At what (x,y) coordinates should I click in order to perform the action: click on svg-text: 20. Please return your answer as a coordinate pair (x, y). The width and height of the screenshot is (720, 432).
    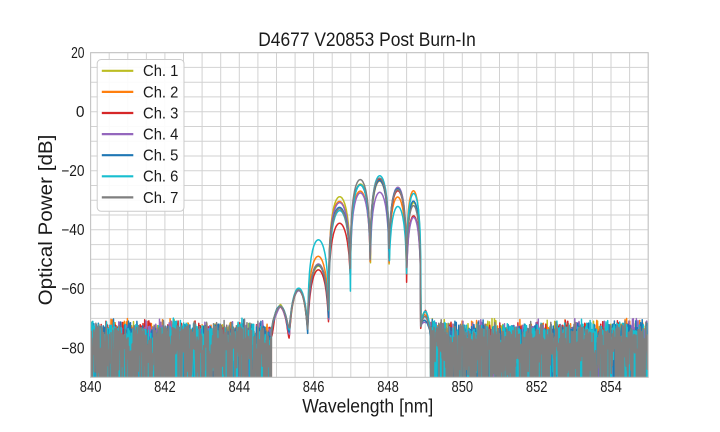
    Looking at the image, I should click on (78, 53).